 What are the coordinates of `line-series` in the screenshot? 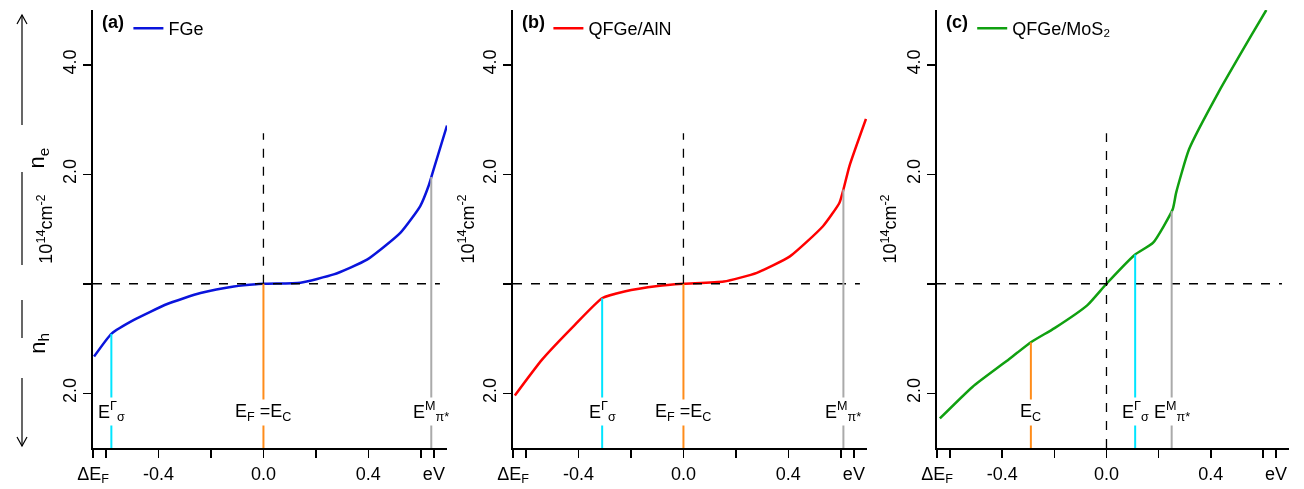 It's located at (270, 241).